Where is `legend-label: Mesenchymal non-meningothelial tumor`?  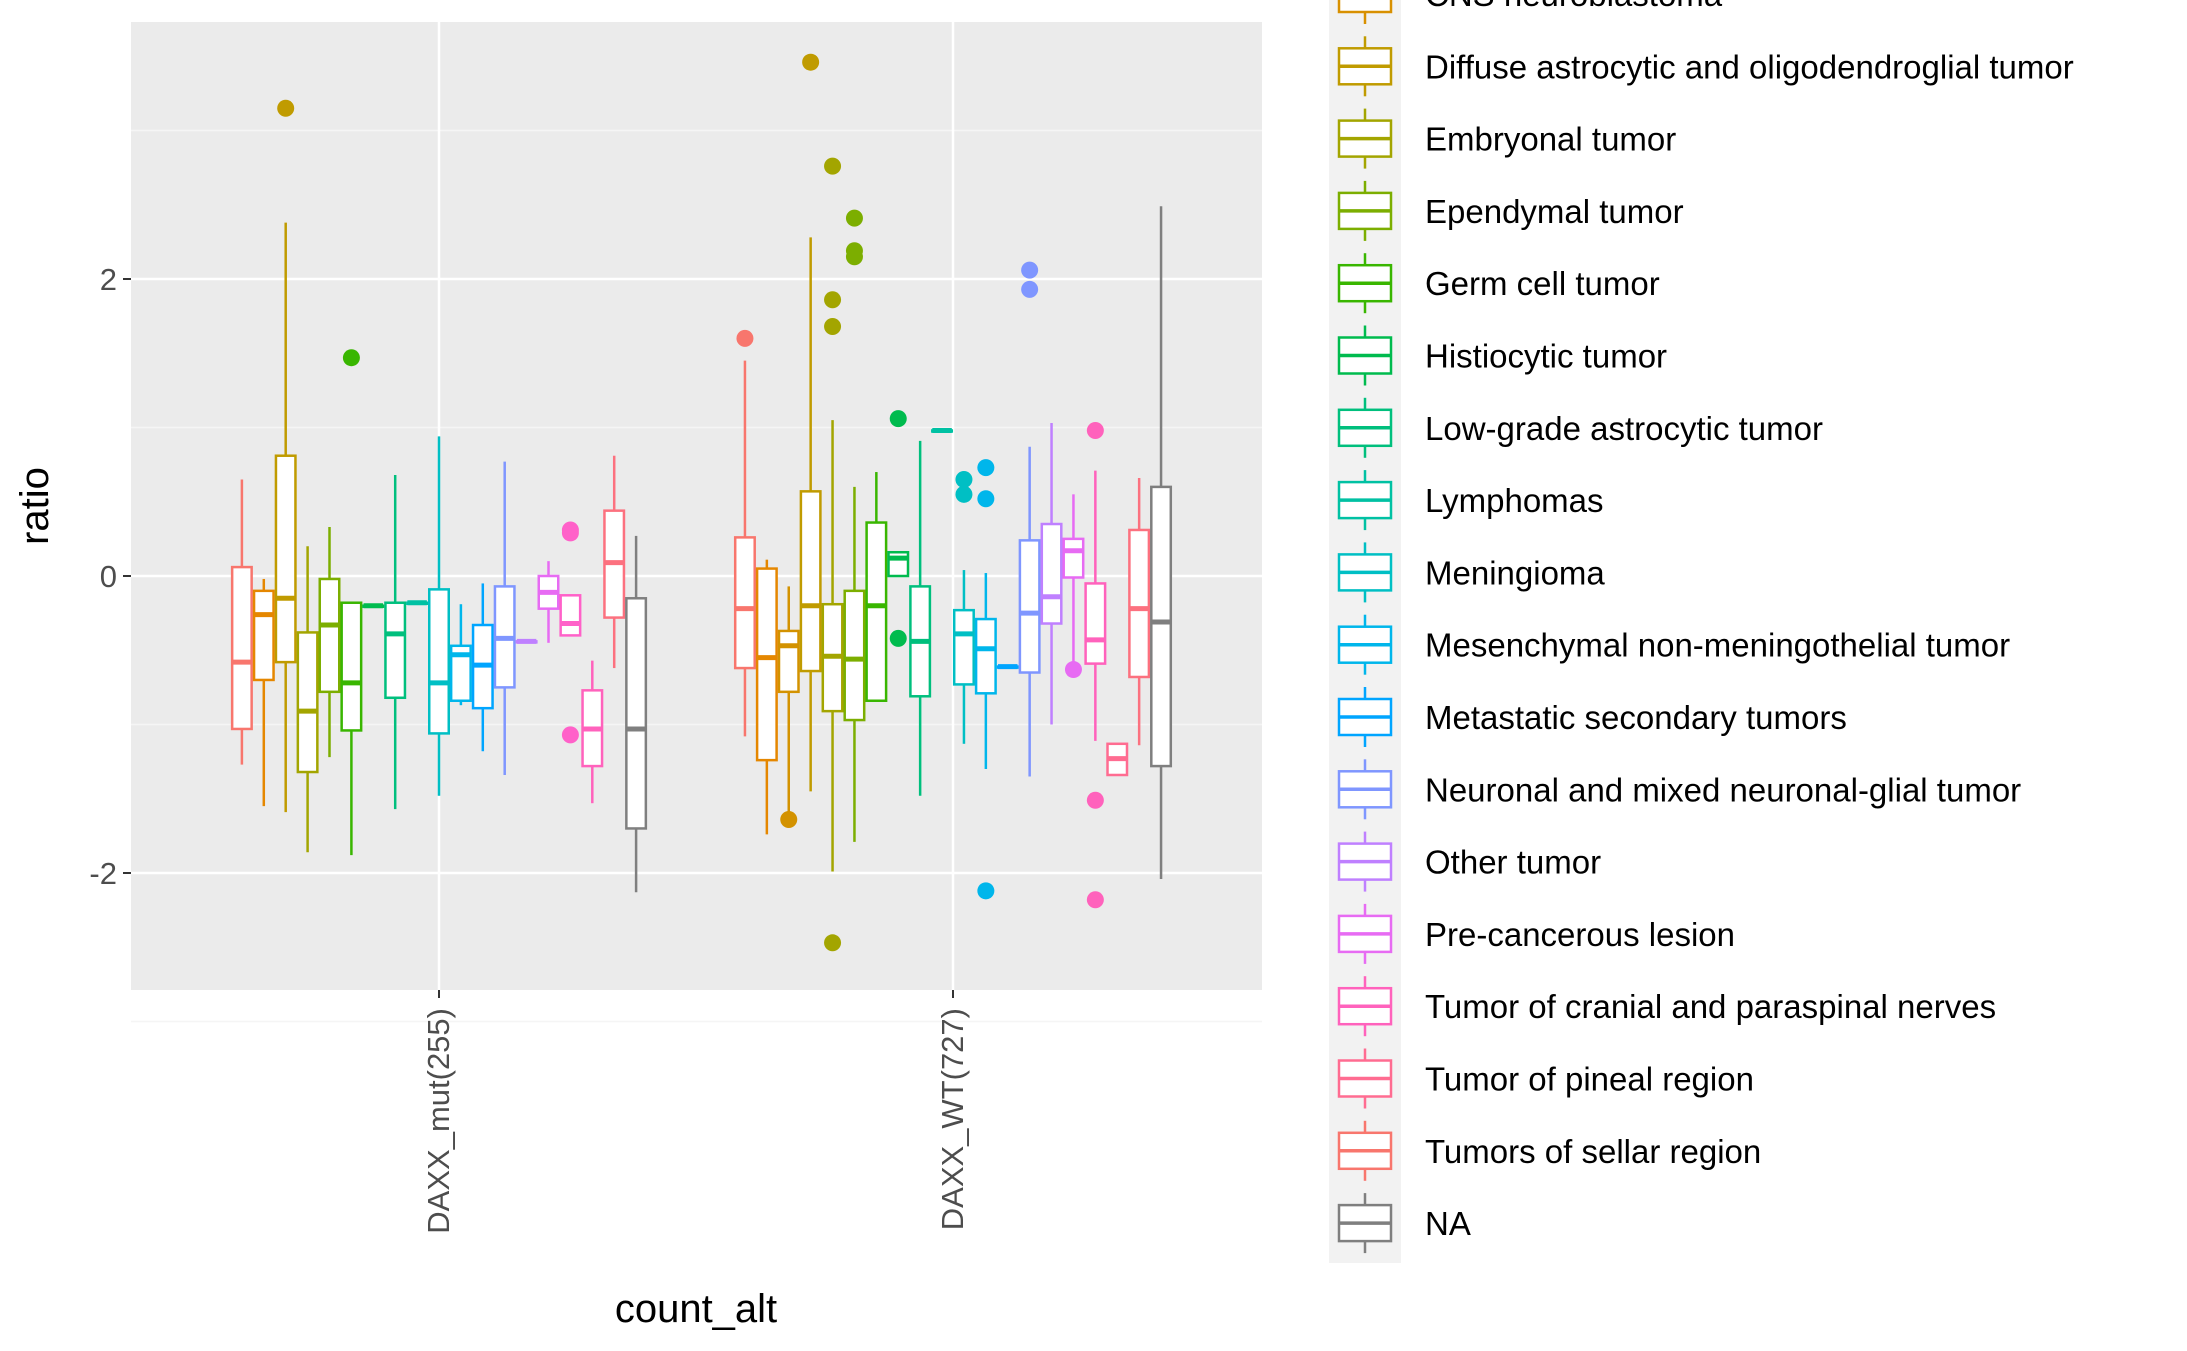 legend-label: Mesenchymal non-meningothelial tumor is located at coordinates (1717, 645).